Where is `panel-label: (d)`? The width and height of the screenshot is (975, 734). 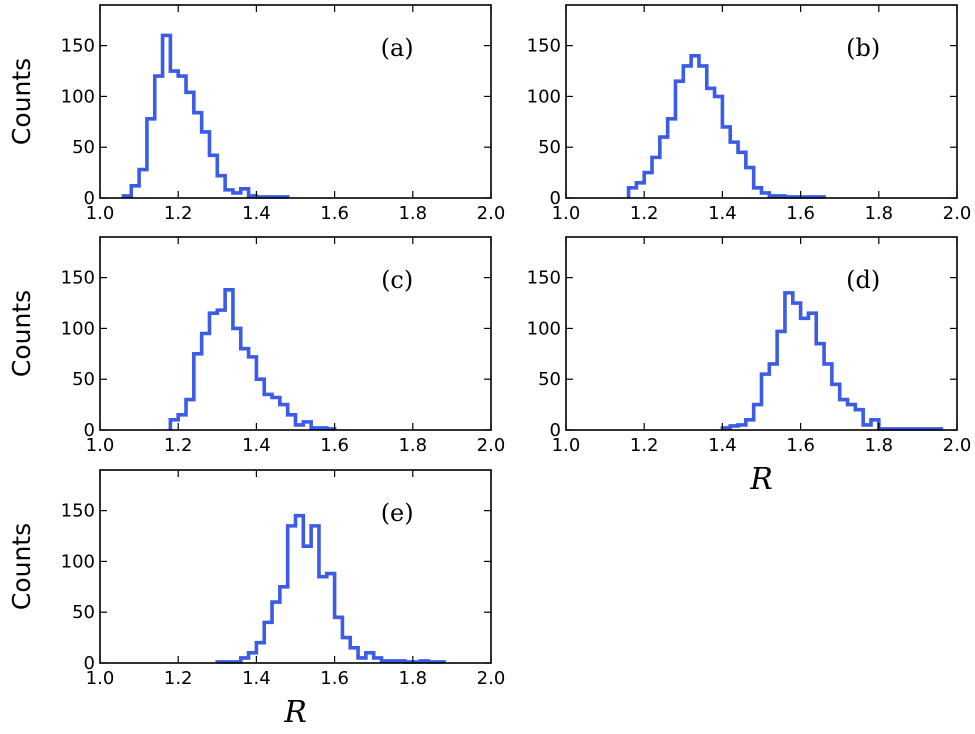
panel-label: (d) is located at coordinates (863, 280).